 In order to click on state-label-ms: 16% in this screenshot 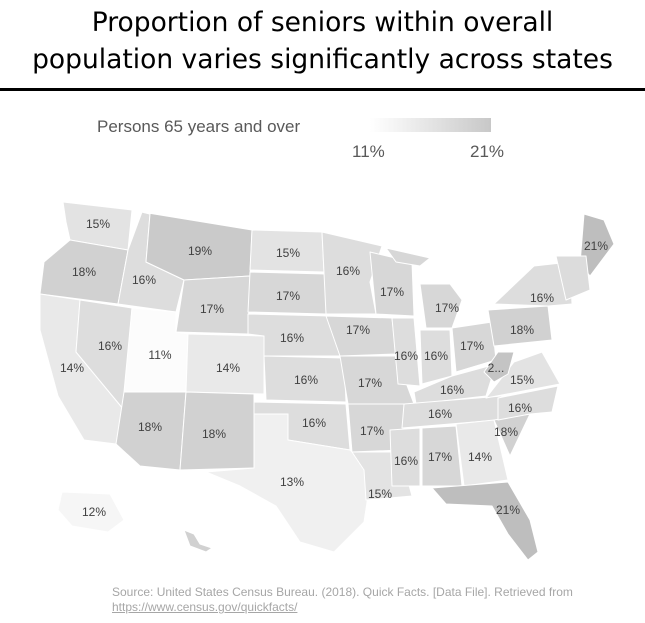, I will do `click(406, 461)`.